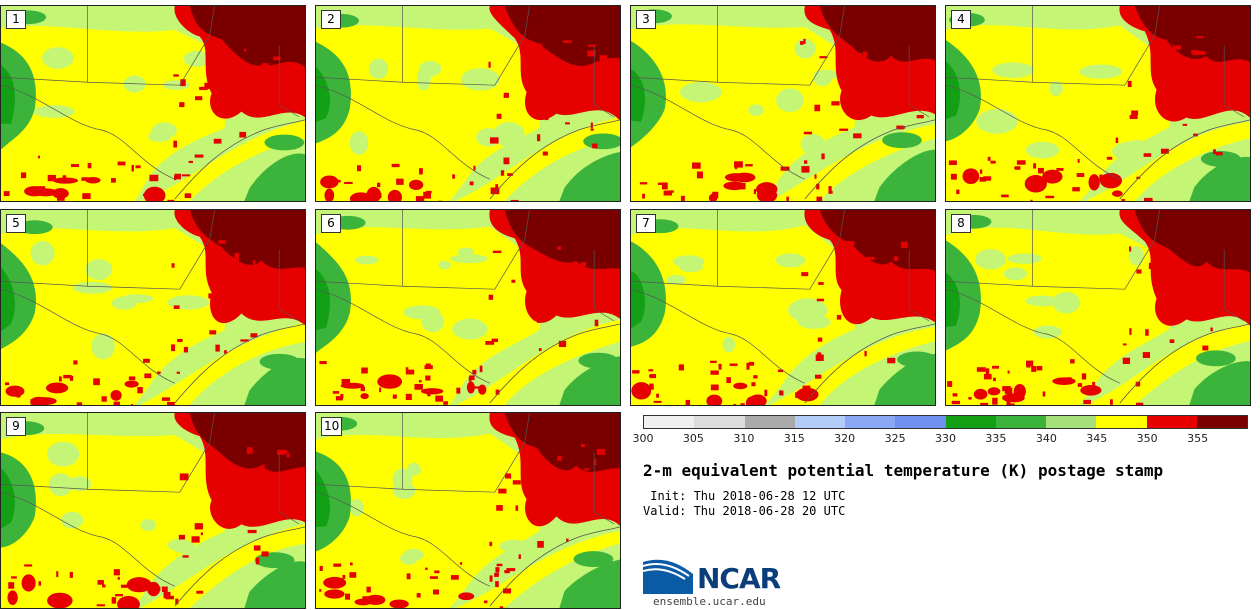 This screenshot has height=610, width=1260. What do you see at coordinates (16, 426) in the screenshot?
I see `member-number: 9` at bounding box center [16, 426].